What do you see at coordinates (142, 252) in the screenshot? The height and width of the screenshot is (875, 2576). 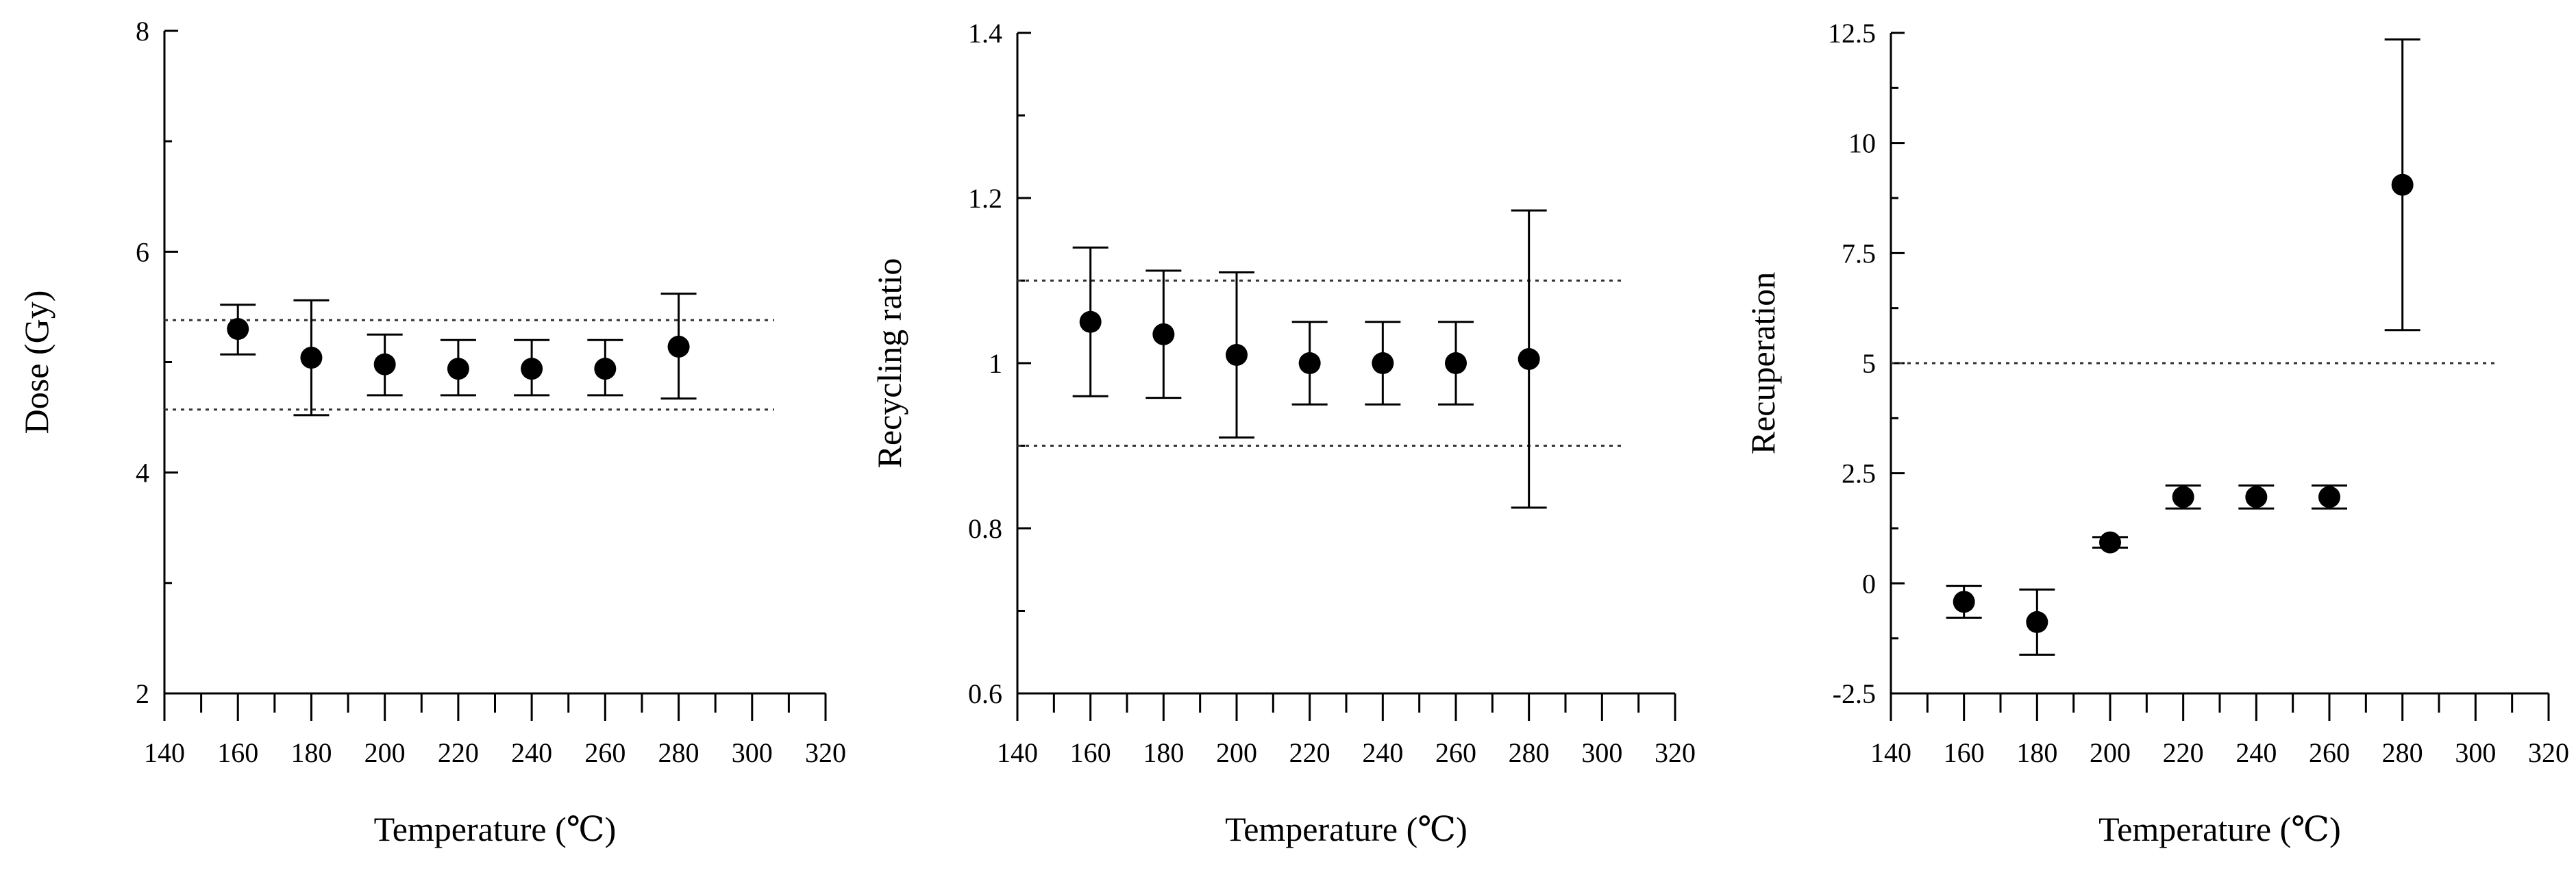 I see `y-tick-label: 6` at bounding box center [142, 252].